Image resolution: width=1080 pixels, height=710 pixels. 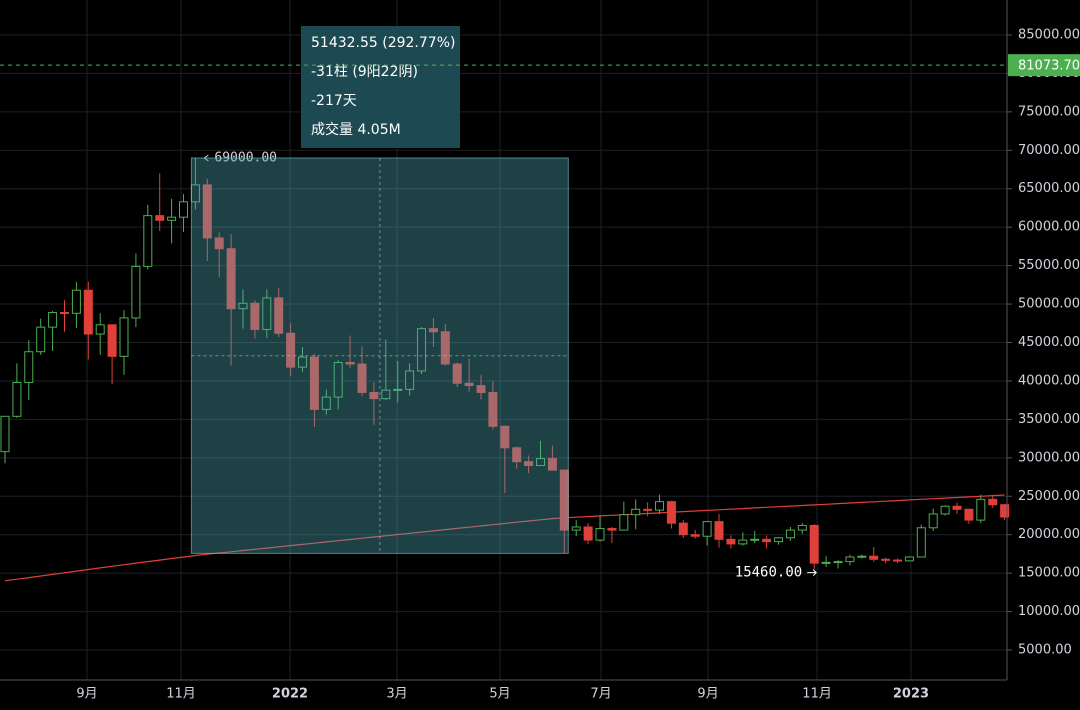 I want to click on y-tick-label: 25000.00, so click(x=1049, y=496).